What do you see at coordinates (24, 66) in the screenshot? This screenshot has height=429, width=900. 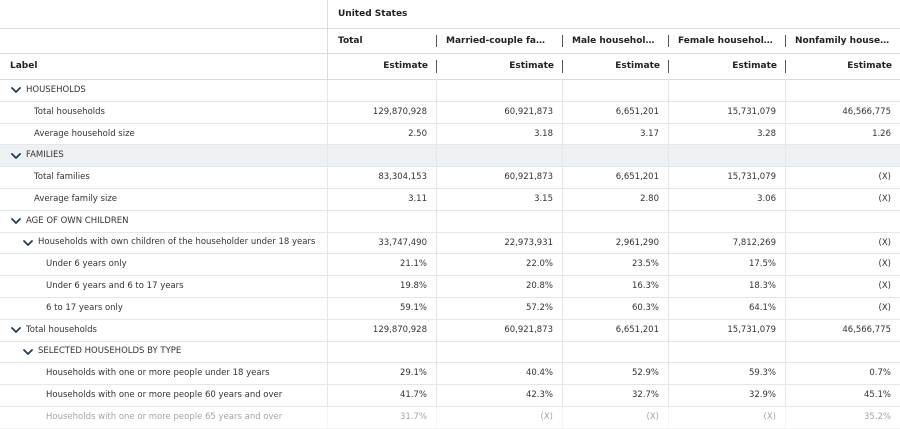 I see `column-header-label: Label` at bounding box center [24, 66].